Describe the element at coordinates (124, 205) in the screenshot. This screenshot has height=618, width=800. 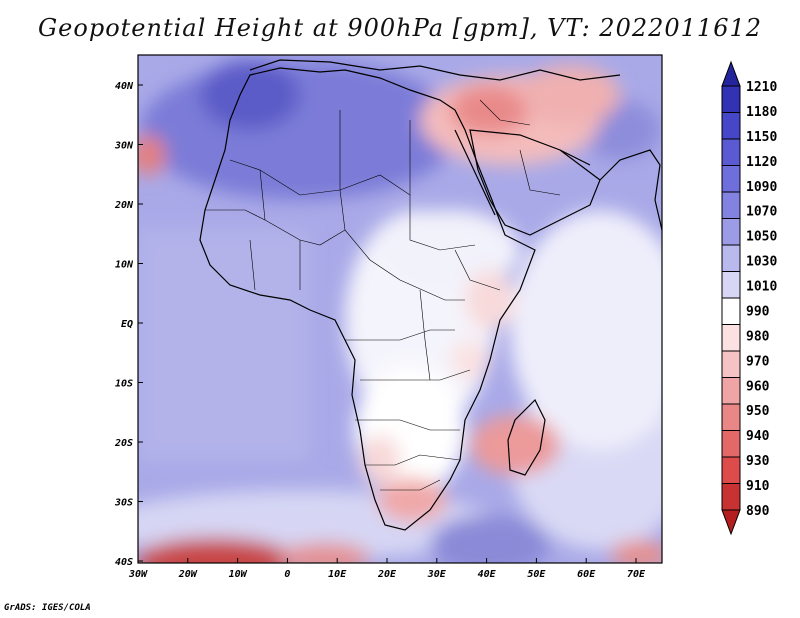
I see `lat-label: 20N` at that location.